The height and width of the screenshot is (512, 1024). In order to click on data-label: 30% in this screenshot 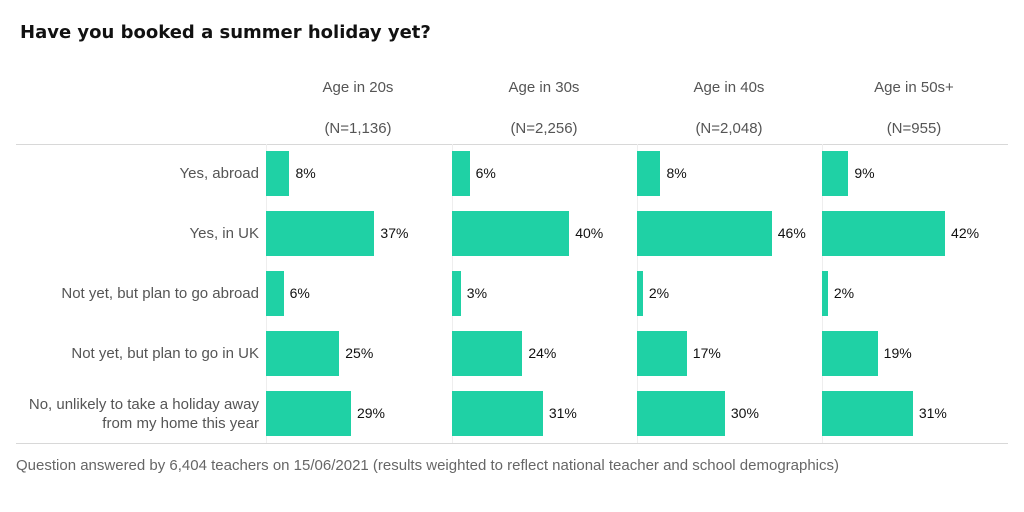, I will do `click(744, 413)`.